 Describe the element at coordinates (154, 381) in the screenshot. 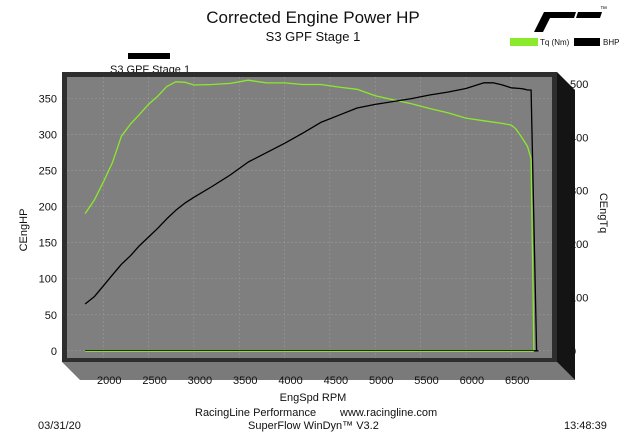

I see `x-tick-label: 2500` at that location.